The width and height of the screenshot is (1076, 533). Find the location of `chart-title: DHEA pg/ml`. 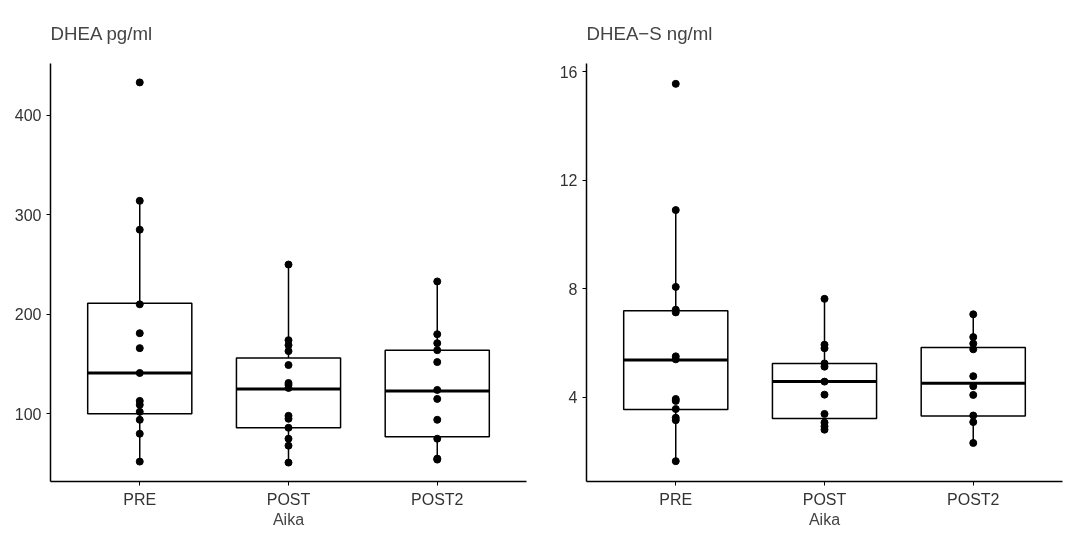

chart-title: DHEA pg/ml is located at coordinates (101, 33).